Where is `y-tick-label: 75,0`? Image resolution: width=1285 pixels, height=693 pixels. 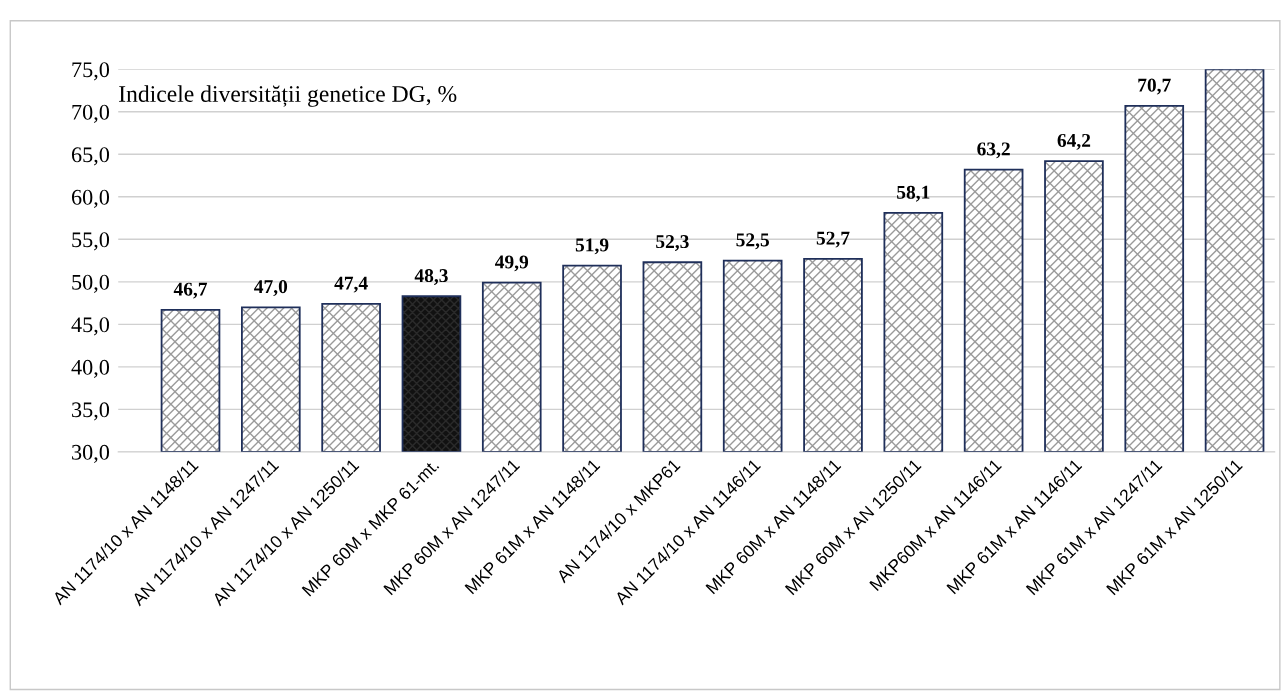 y-tick-label: 75,0 is located at coordinates (91, 71).